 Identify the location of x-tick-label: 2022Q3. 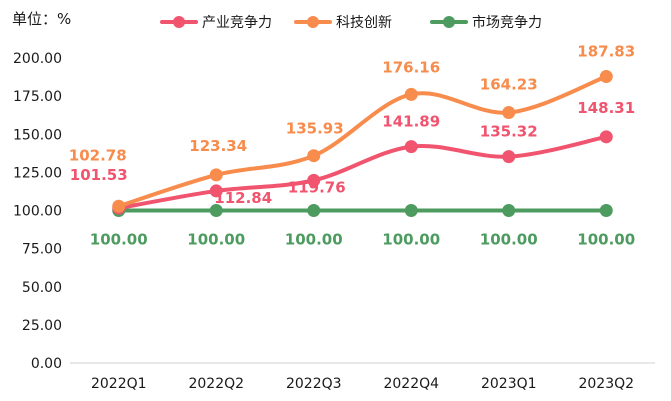
(314, 384).